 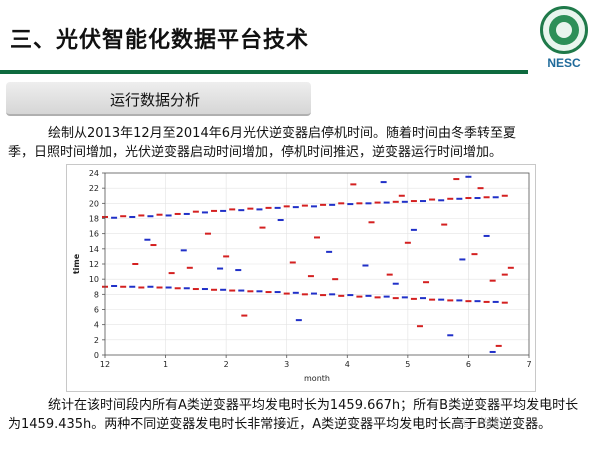 I want to click on y-tick-label-11: 22, so click(x=94, y=188).